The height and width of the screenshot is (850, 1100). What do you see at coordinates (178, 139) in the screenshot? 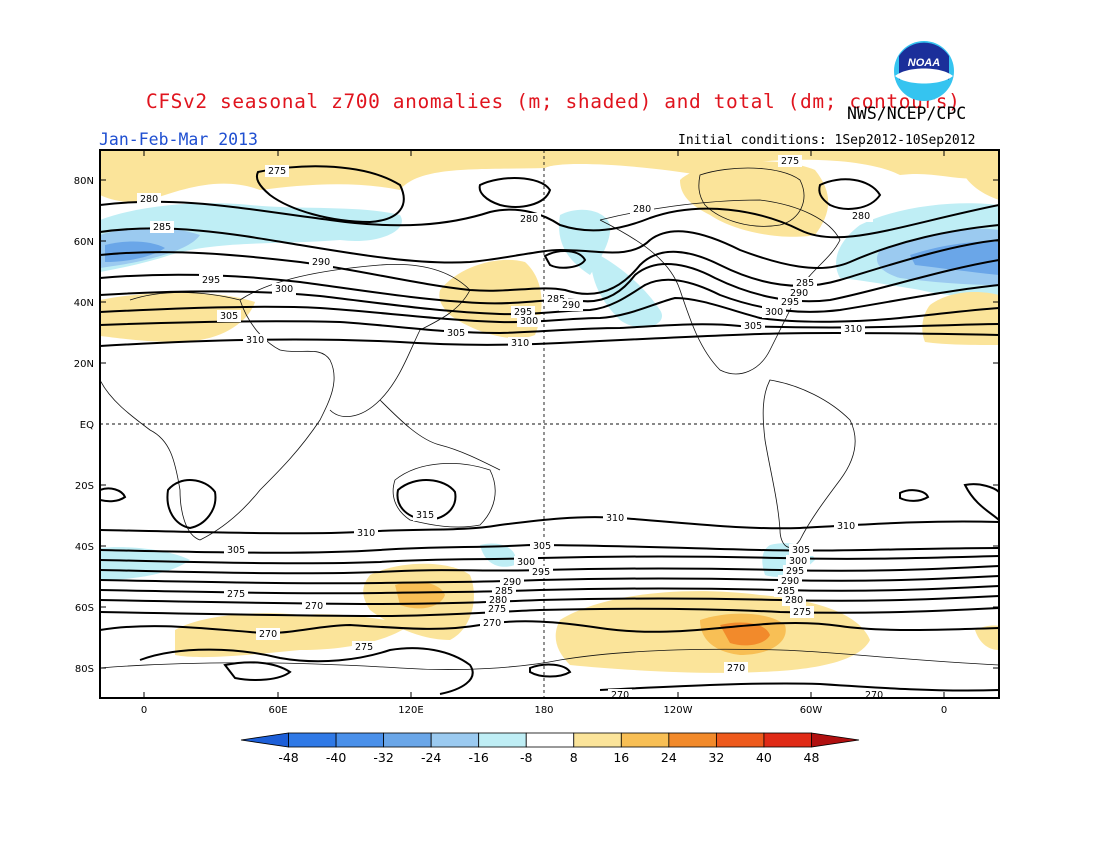
I see `forecast-period: Jan-Feb-Mar 2013` at bounding box center [178, 139].